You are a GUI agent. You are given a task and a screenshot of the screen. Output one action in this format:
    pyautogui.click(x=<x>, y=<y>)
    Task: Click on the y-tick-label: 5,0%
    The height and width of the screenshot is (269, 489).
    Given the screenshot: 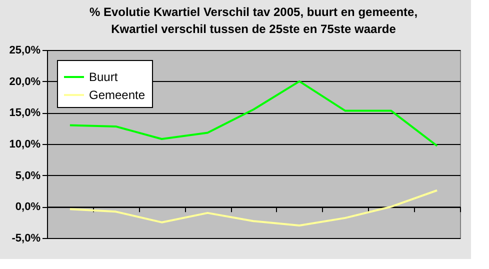 What is the action you would take?
    pyautogui.click(x=28, y=176)
    